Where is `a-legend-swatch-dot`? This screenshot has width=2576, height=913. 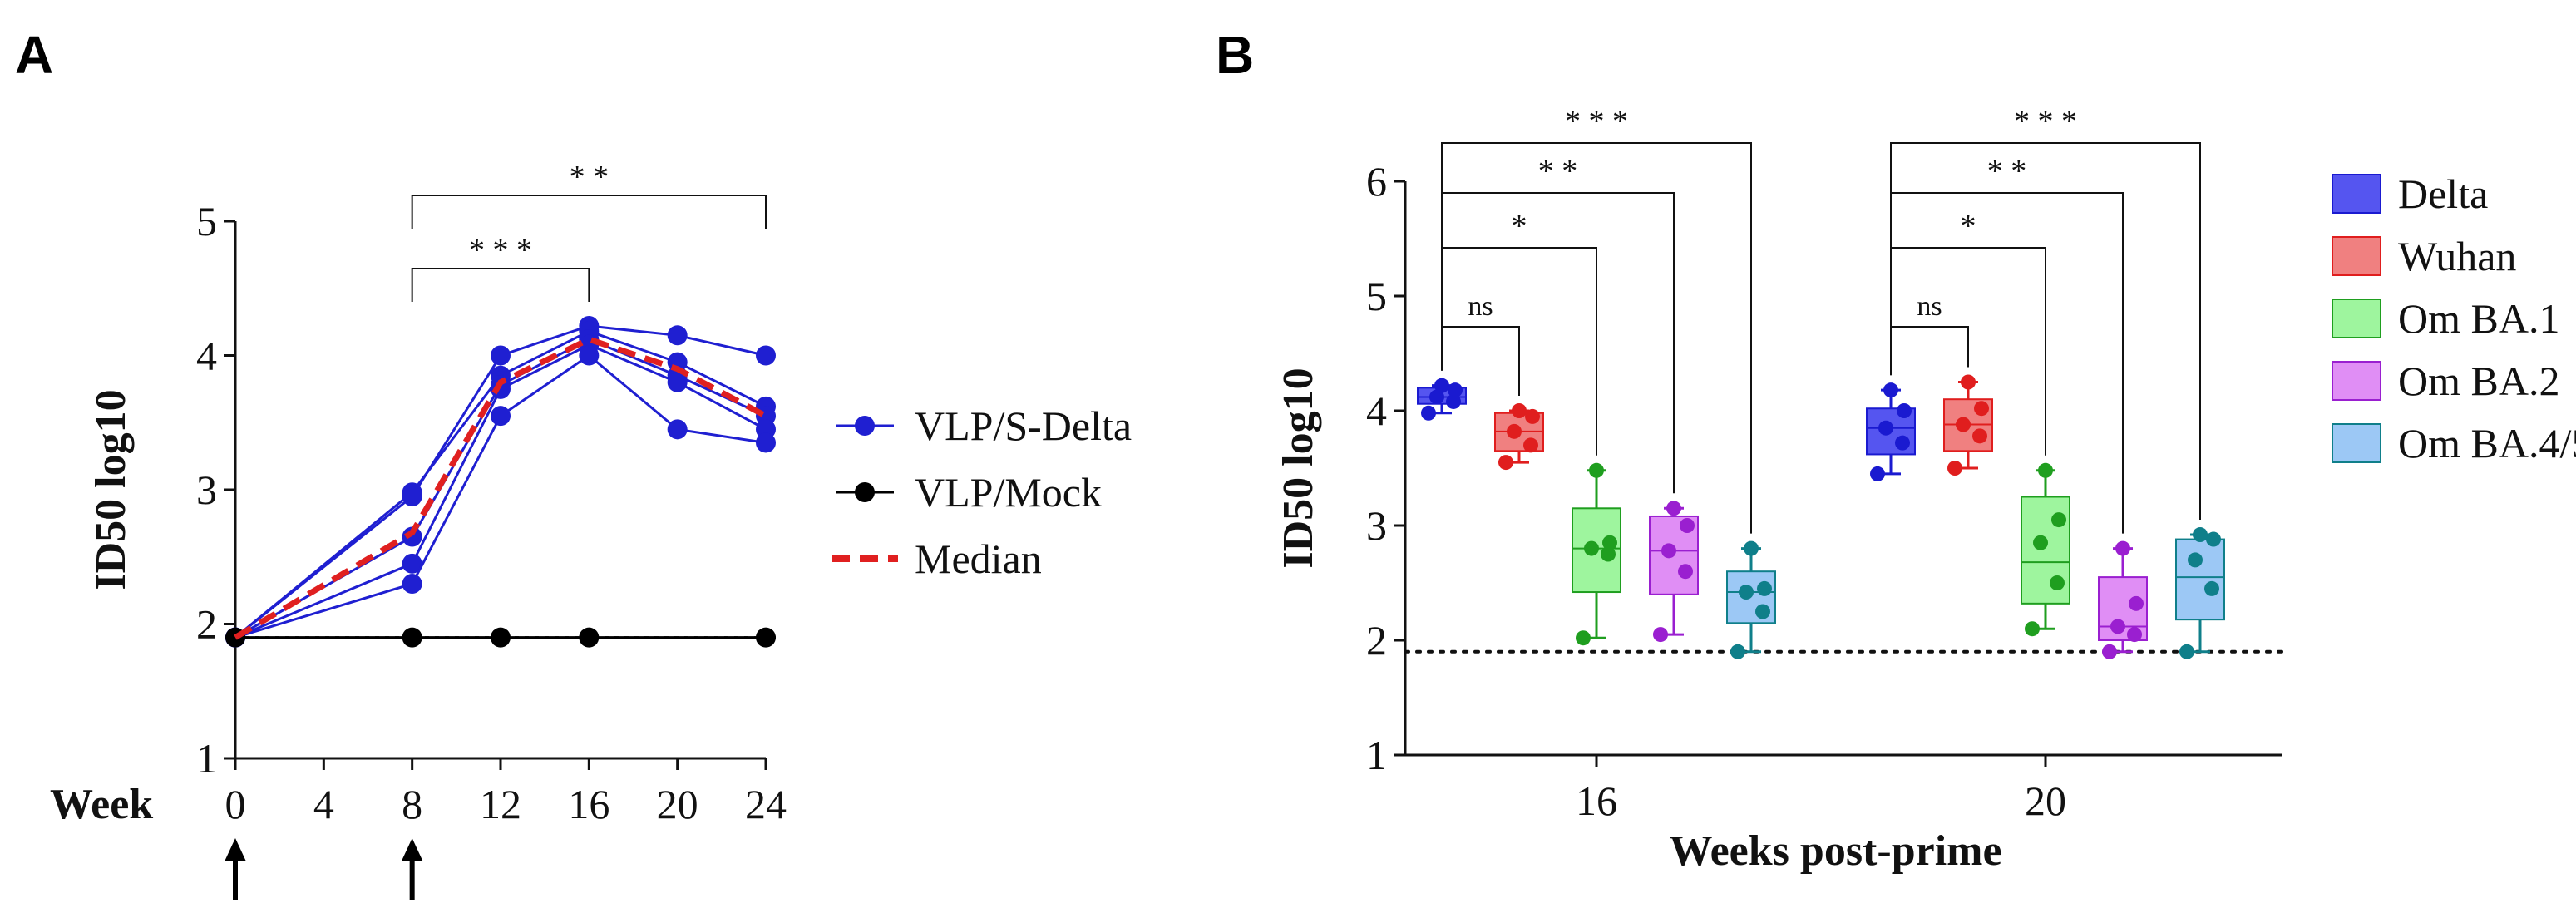
a-legend-swatch-dot is located at coordinates (865, 492).